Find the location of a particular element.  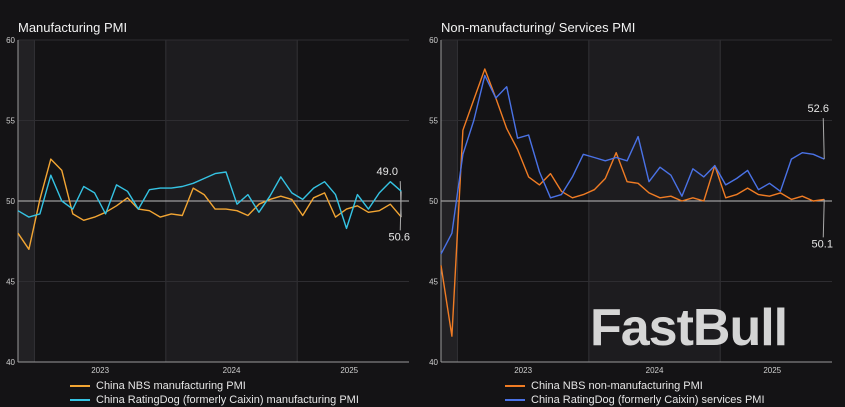

legend-item: China NBS manufacturing PMI is located at coordinates (214, 386).